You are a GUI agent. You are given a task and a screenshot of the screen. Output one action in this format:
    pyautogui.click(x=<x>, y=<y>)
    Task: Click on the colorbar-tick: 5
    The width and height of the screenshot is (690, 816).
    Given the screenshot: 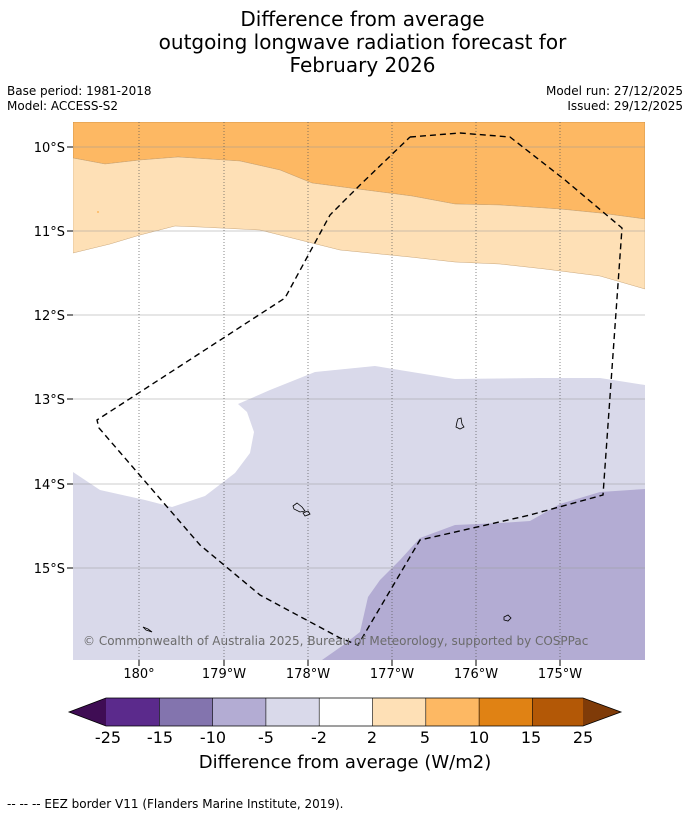 What is the action you would take?
    pyautogui.click(x=425, y=737)
    